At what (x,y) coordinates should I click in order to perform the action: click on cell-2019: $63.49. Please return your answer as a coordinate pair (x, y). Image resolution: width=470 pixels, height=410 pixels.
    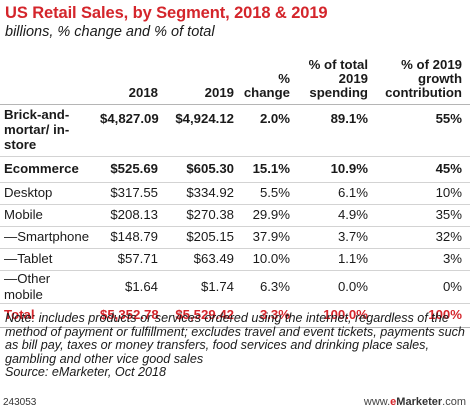
    Looking at the image, I should click on (204, 259).